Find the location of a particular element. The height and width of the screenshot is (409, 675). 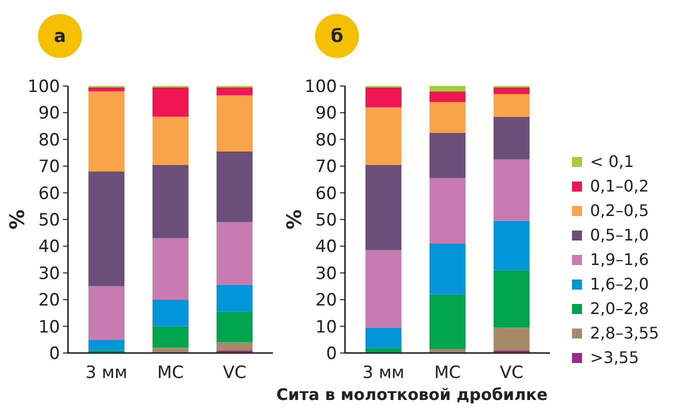

legend-label: 1,9–1,6 is located at coordinates (619, 259).